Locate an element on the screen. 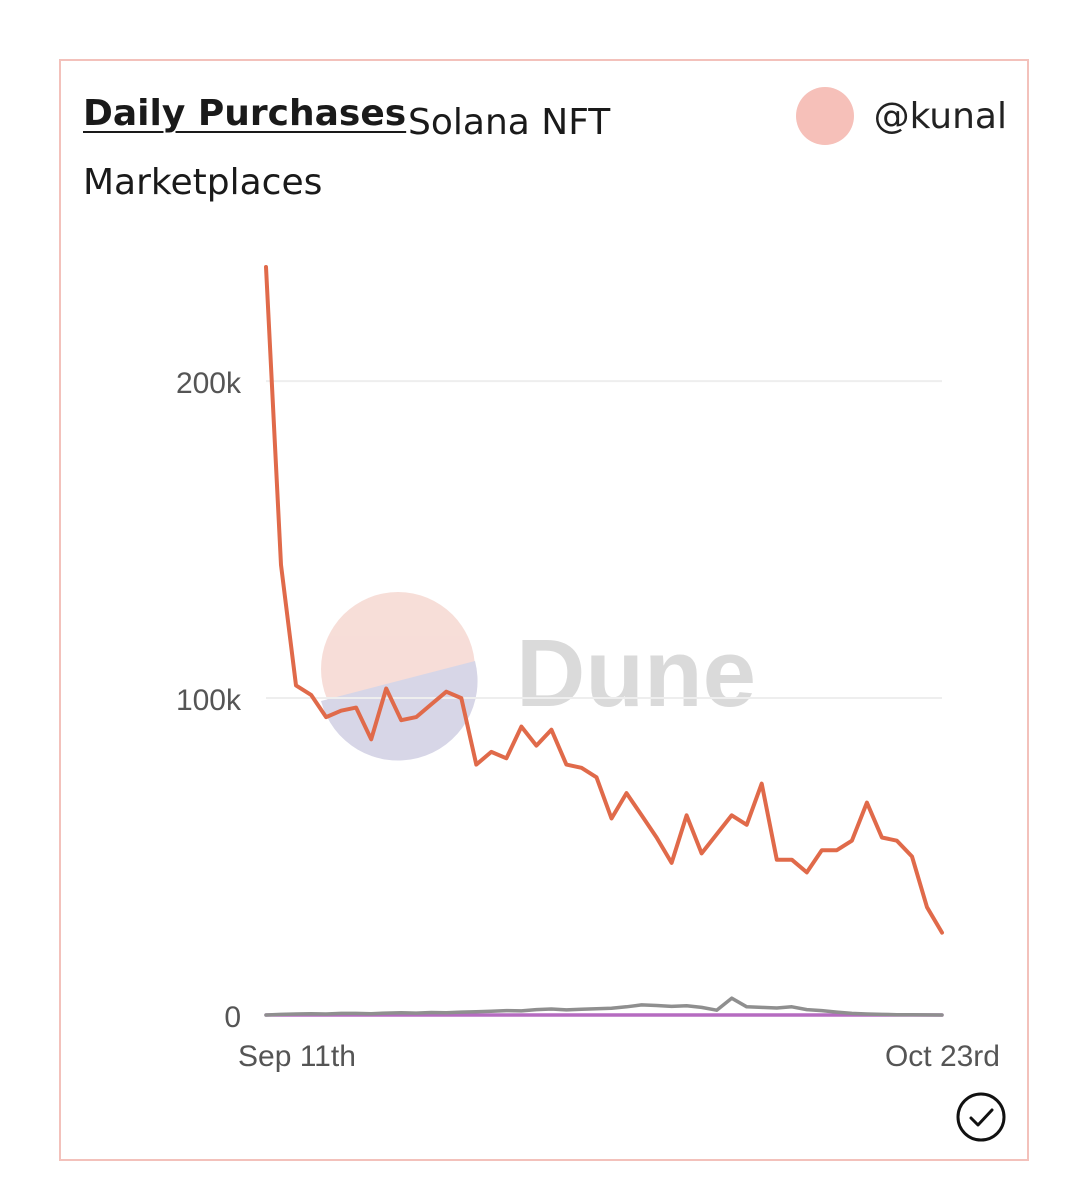 Image resolution: width=1090 pixels, height=1200 pixels. author-name: @kunal is located at coordinates (940, 116).